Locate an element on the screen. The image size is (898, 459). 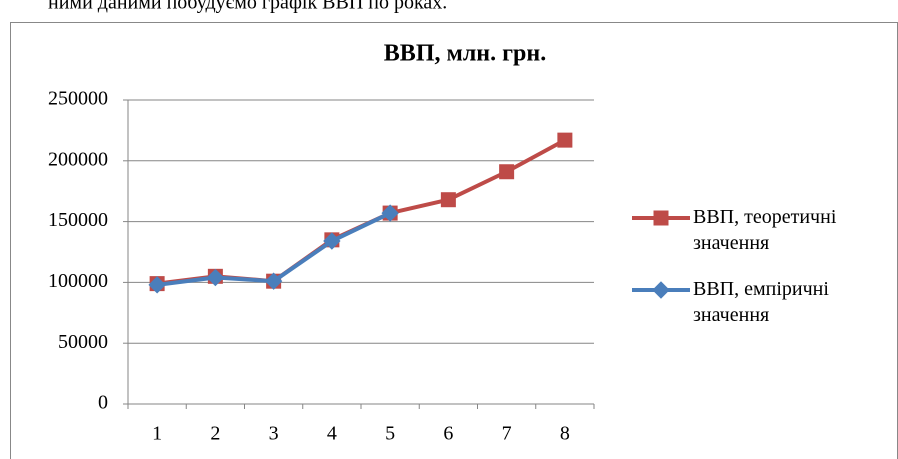
legend-label-box: ВВП, емпіричні значення is located at coordinates (761, 302).